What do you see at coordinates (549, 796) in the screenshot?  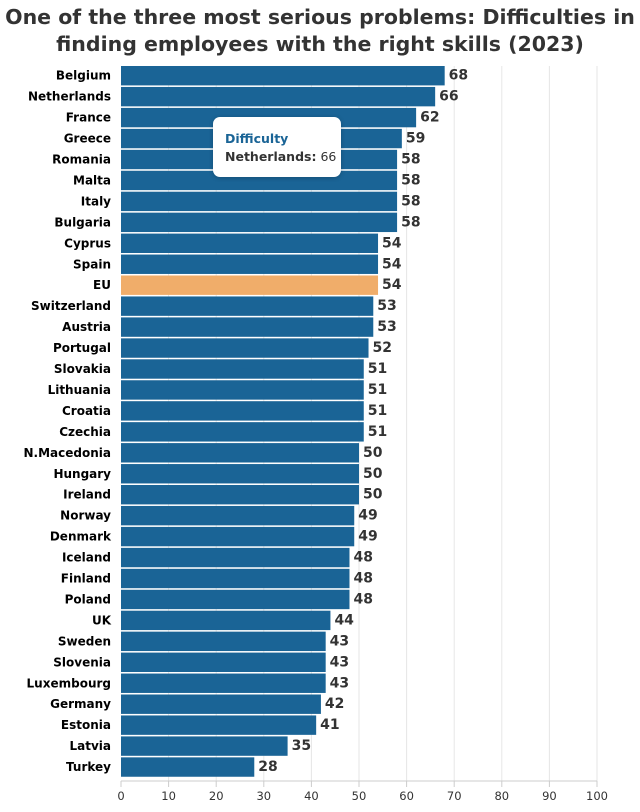 I see `x-tick-label: 90` at bounding box center [549, 796].